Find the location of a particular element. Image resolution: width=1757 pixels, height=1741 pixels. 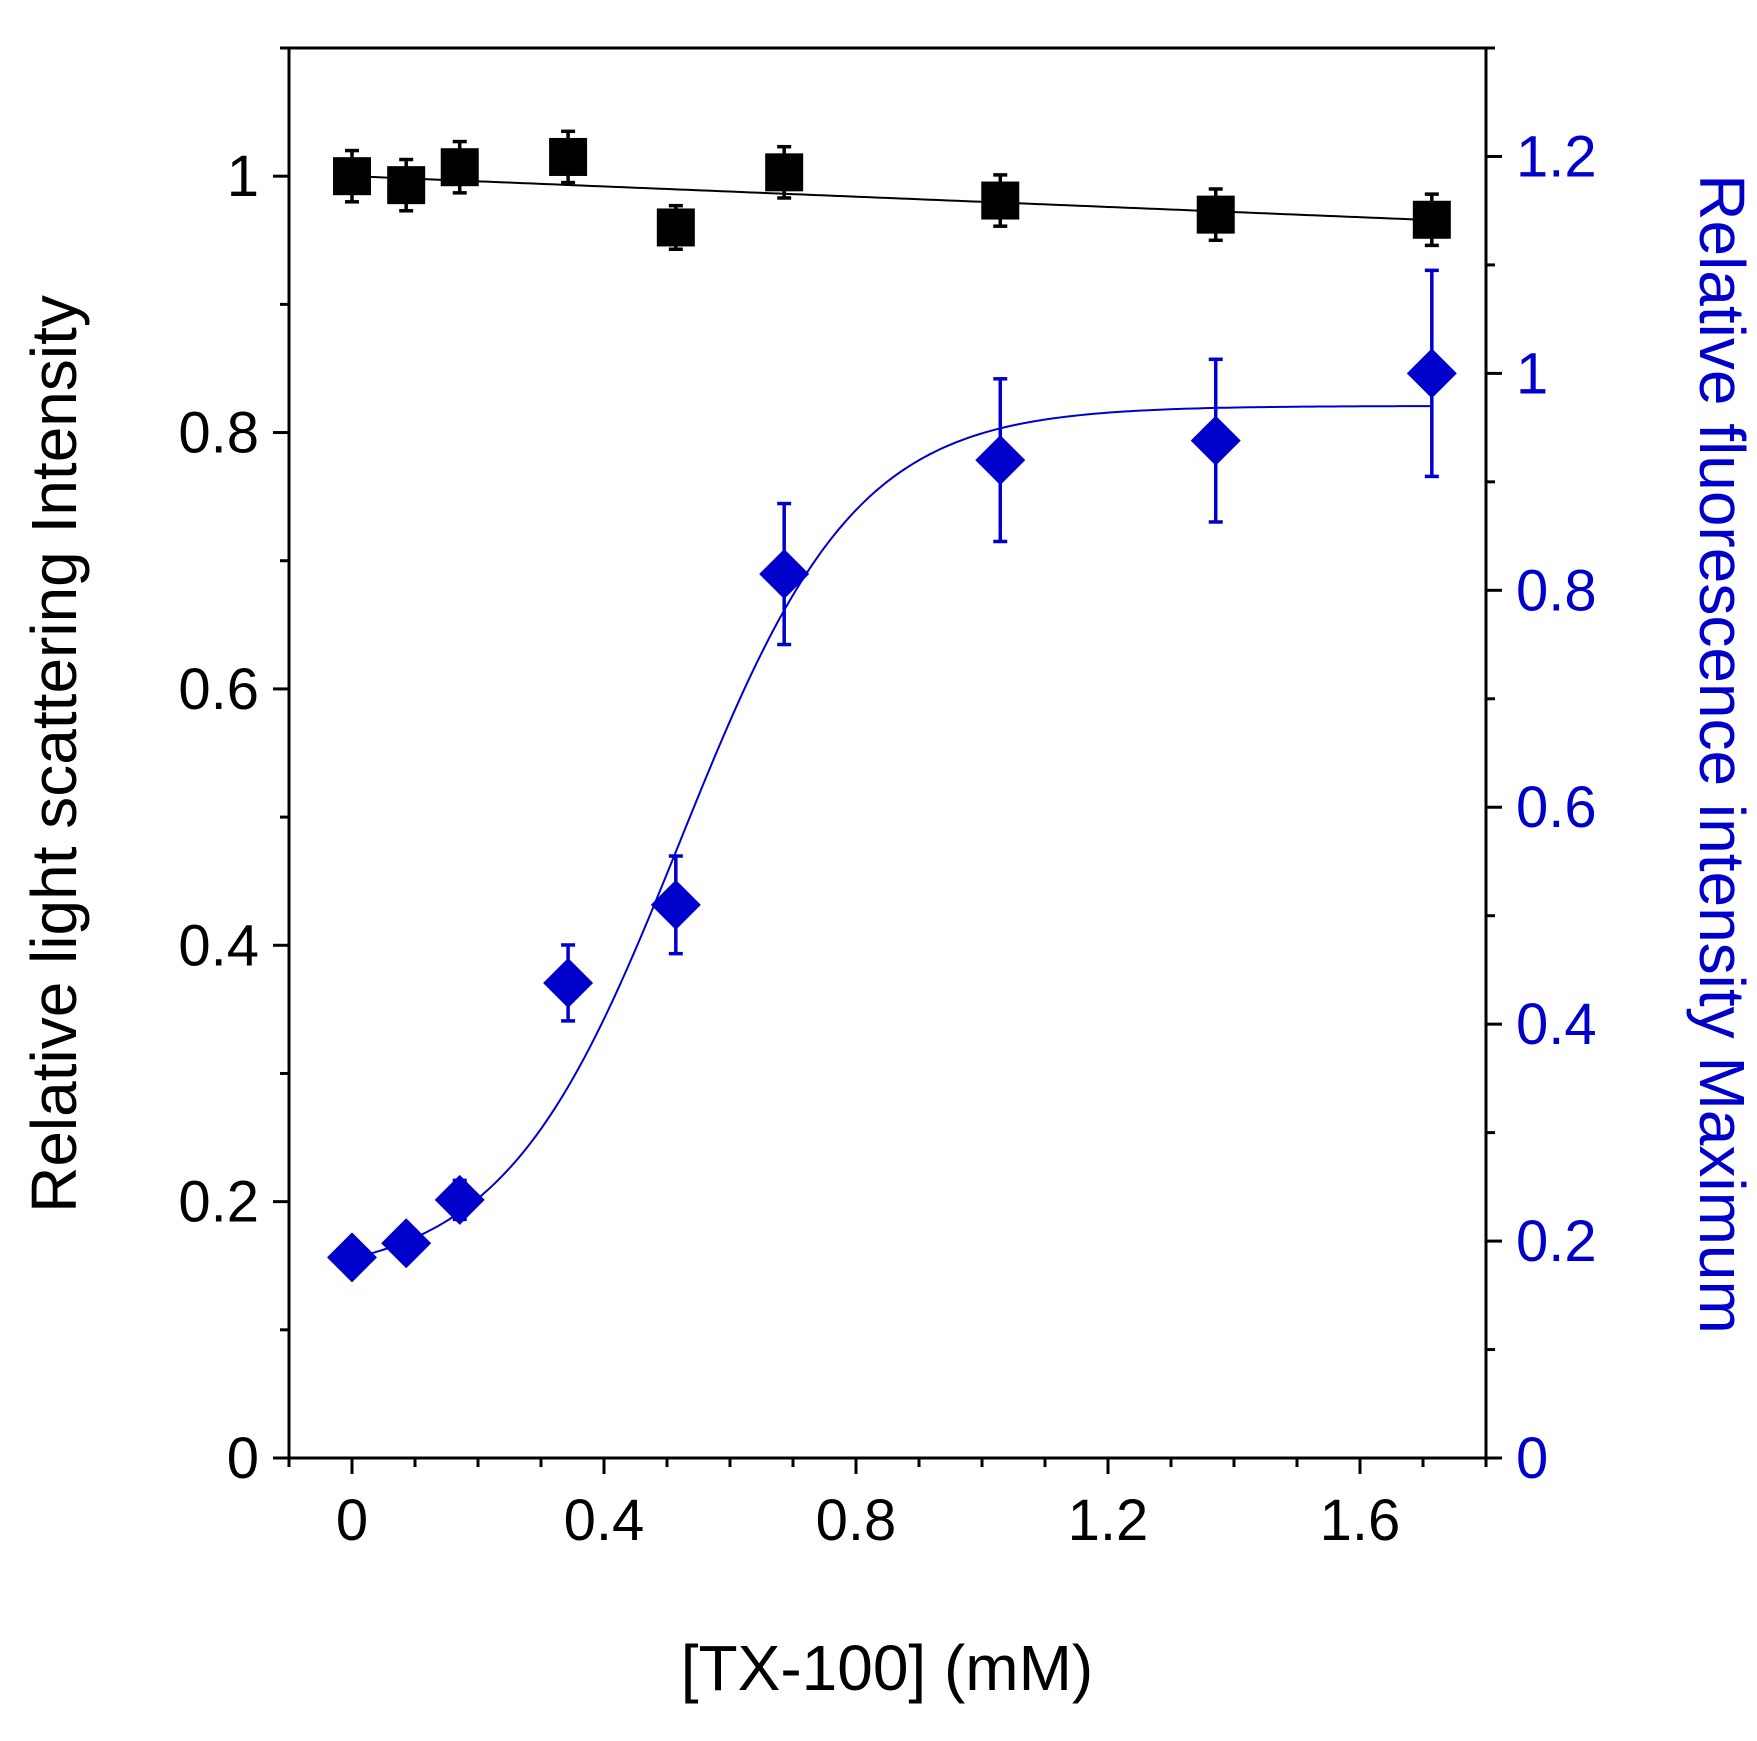

y-right-tick-label: 0.2 is located at coordinates (1556, 1241).